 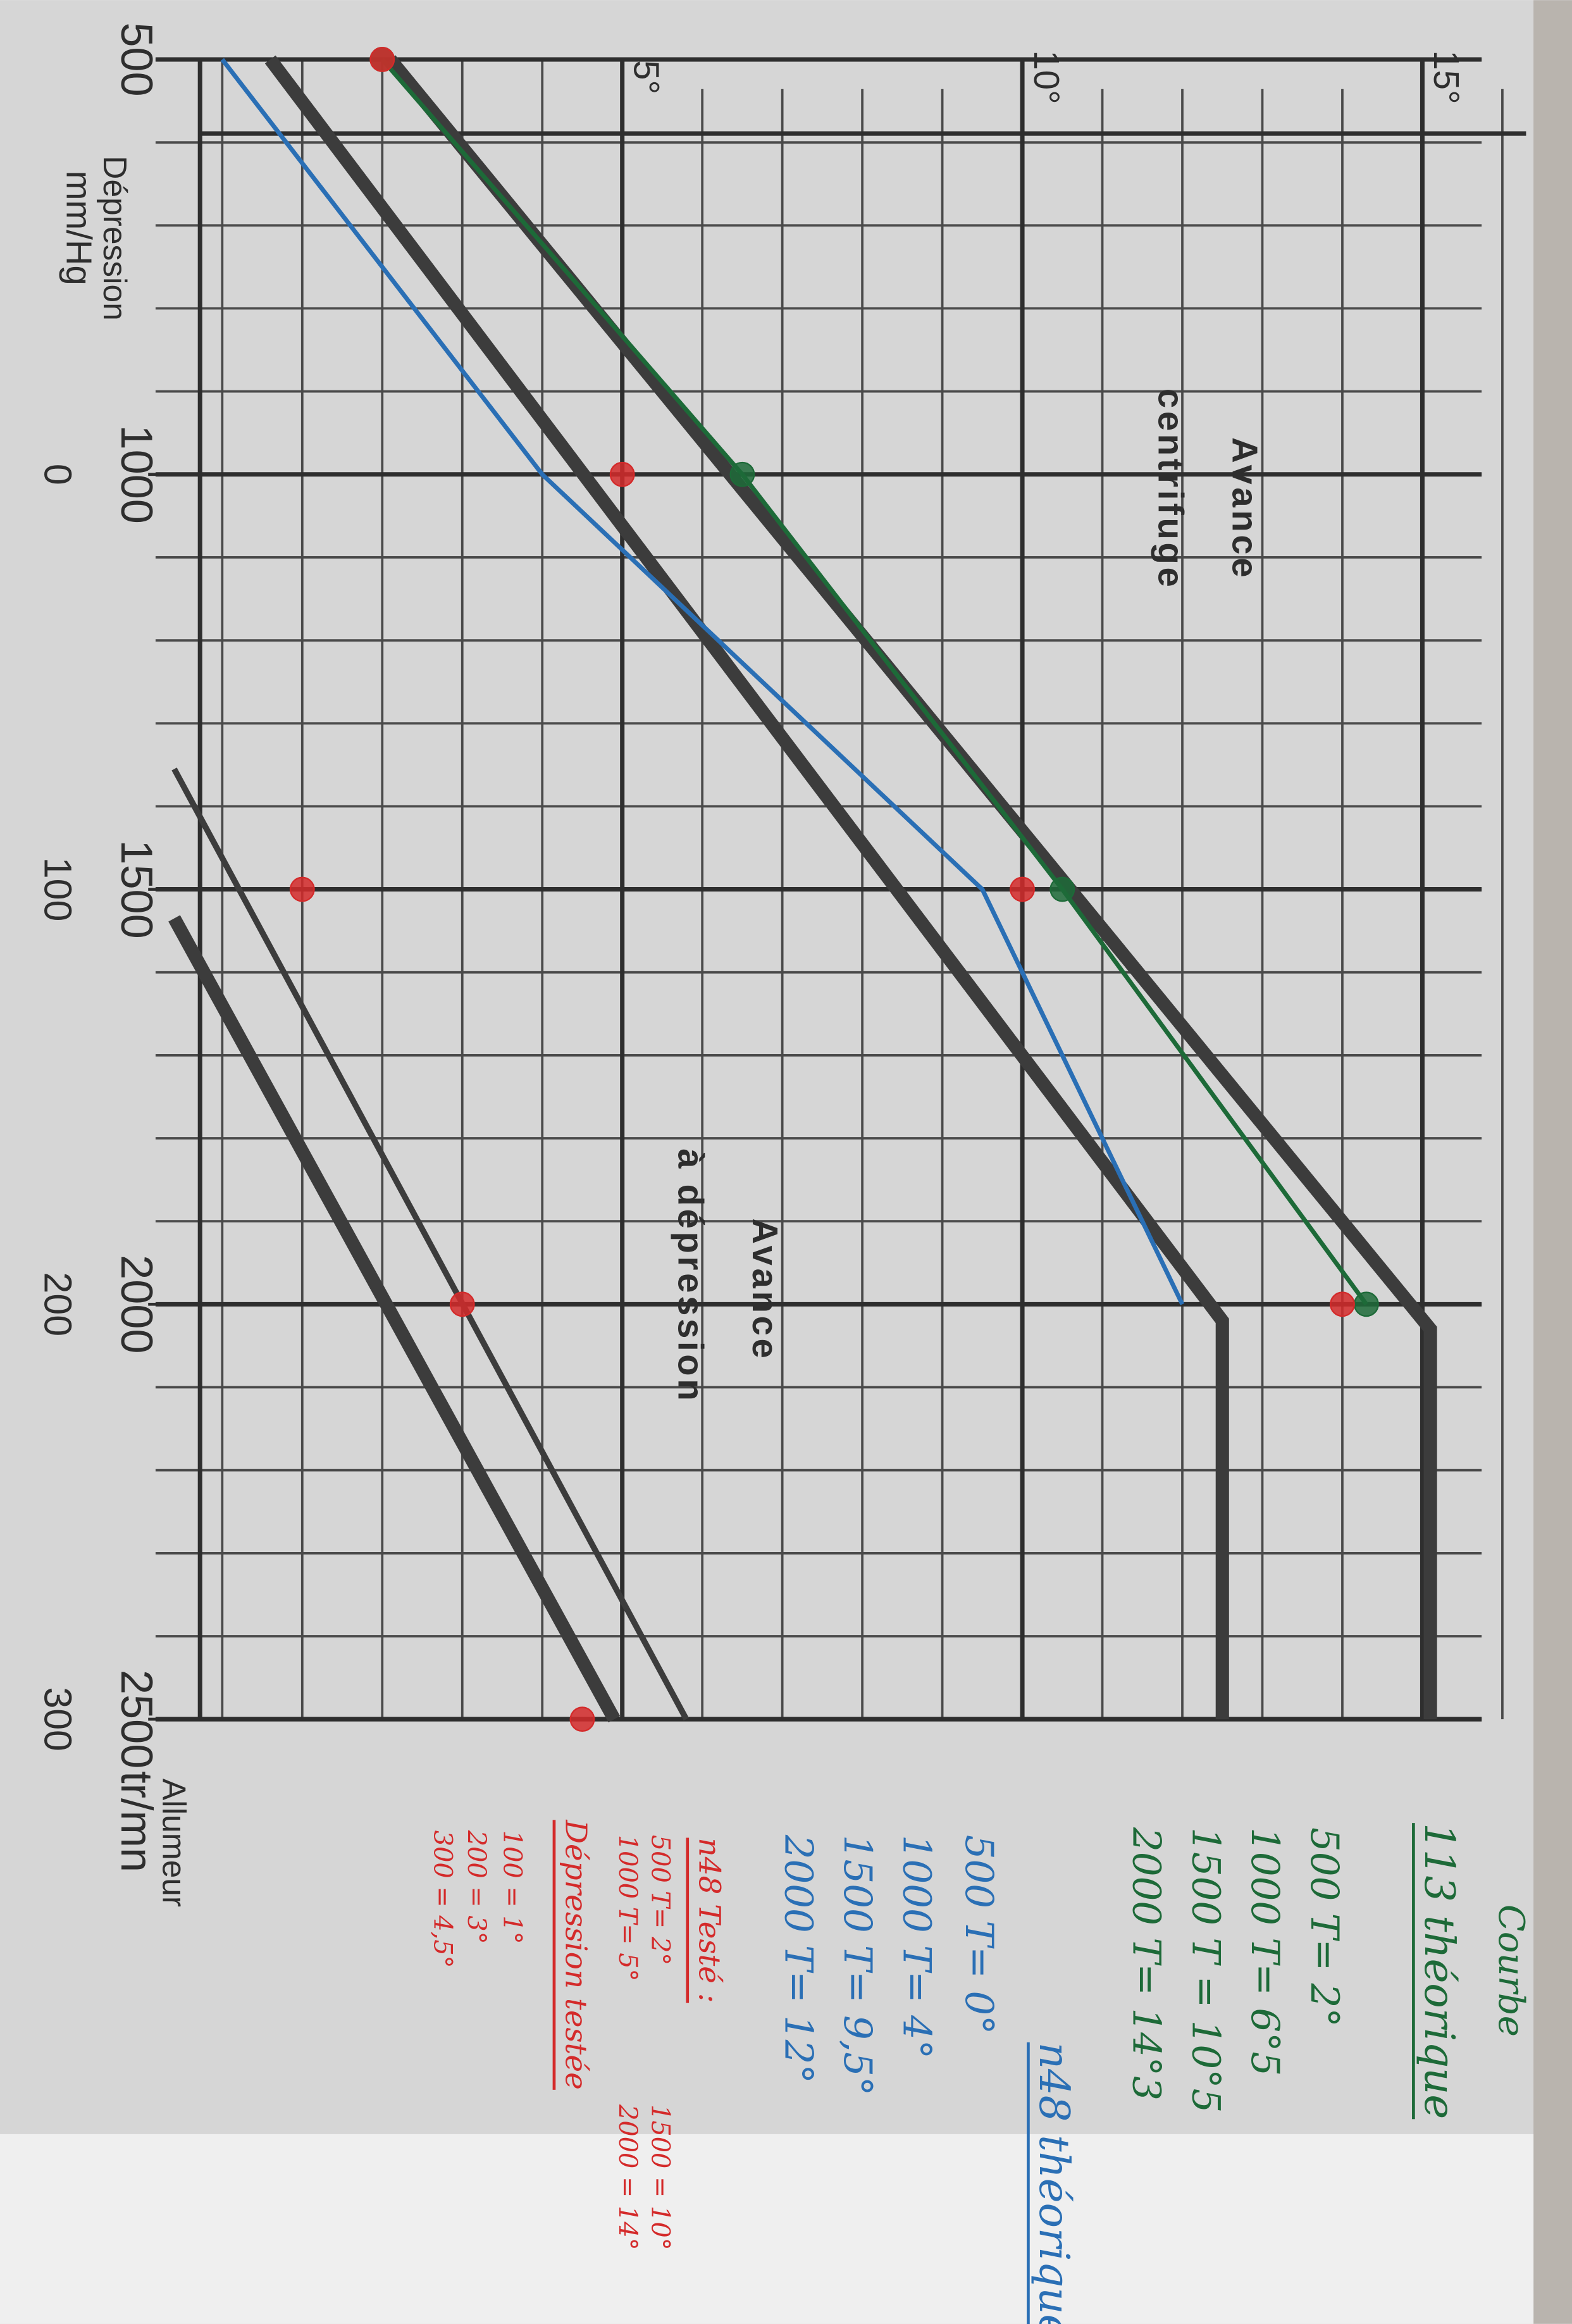 I want to click on note: 2000 = 14°, so click(x=627, y=2177).